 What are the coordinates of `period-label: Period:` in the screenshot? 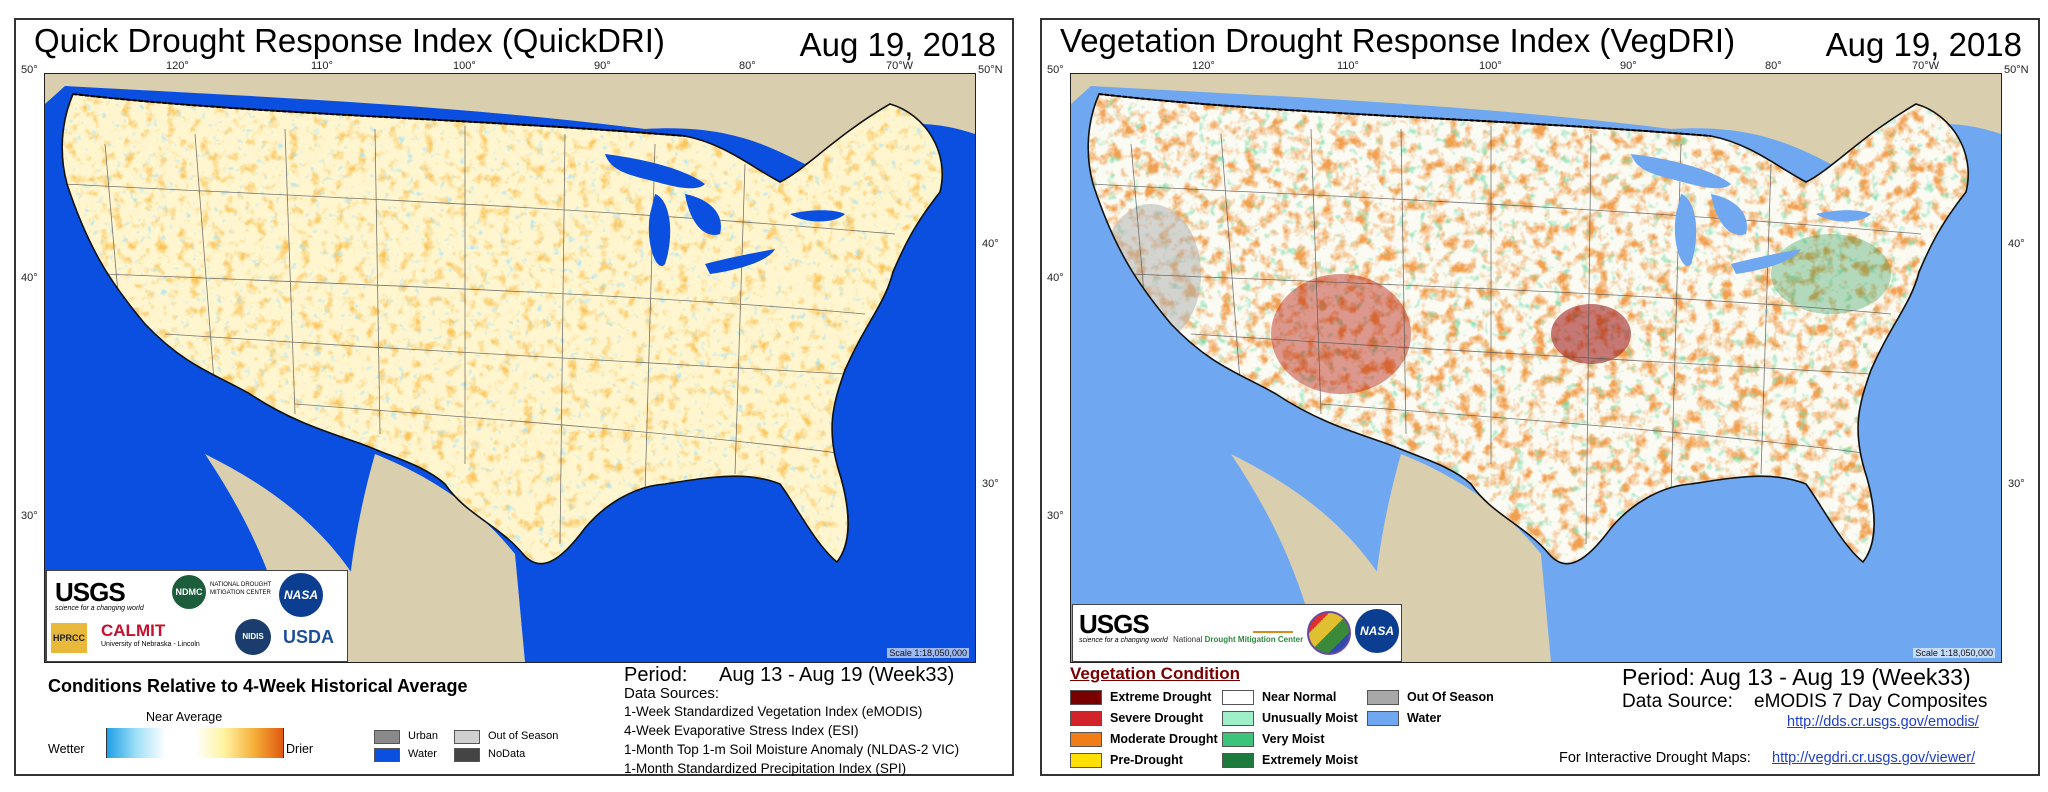 It's located at (656, 675).